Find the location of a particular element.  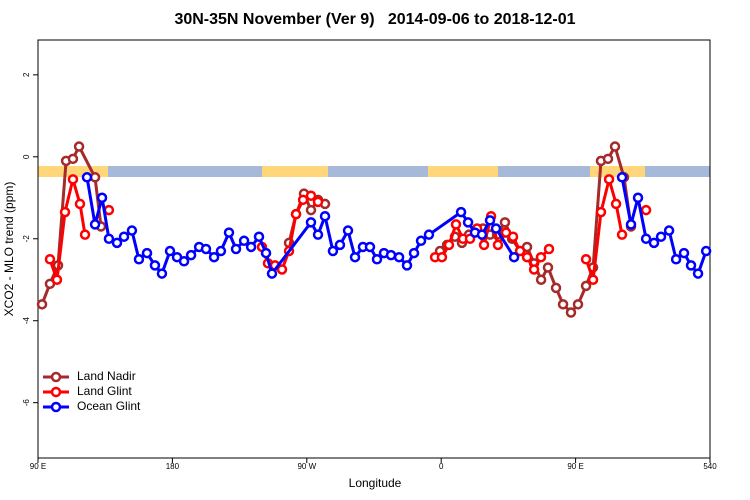

y-tick-label: 0 is located at coordinates (26, 156).